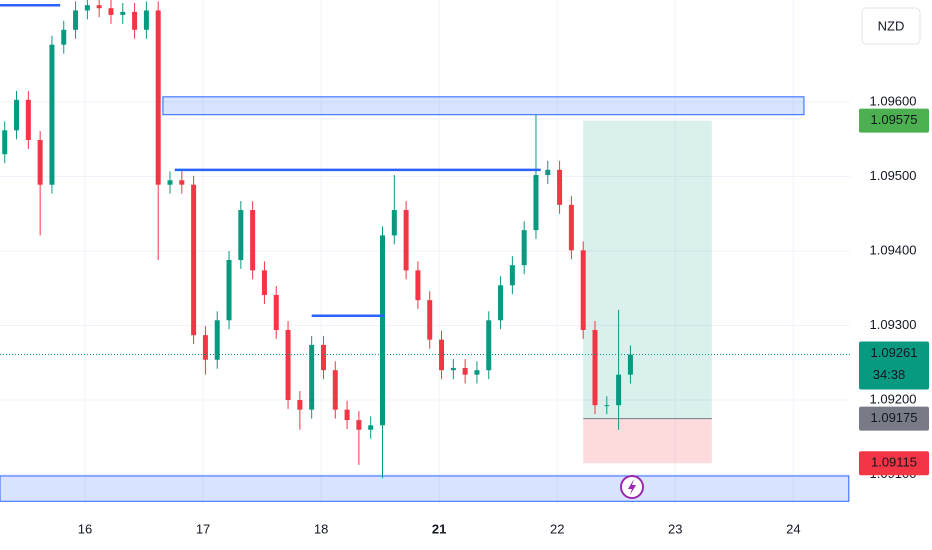  I want to click on entry-label: 1.09175, so click(894, 417).